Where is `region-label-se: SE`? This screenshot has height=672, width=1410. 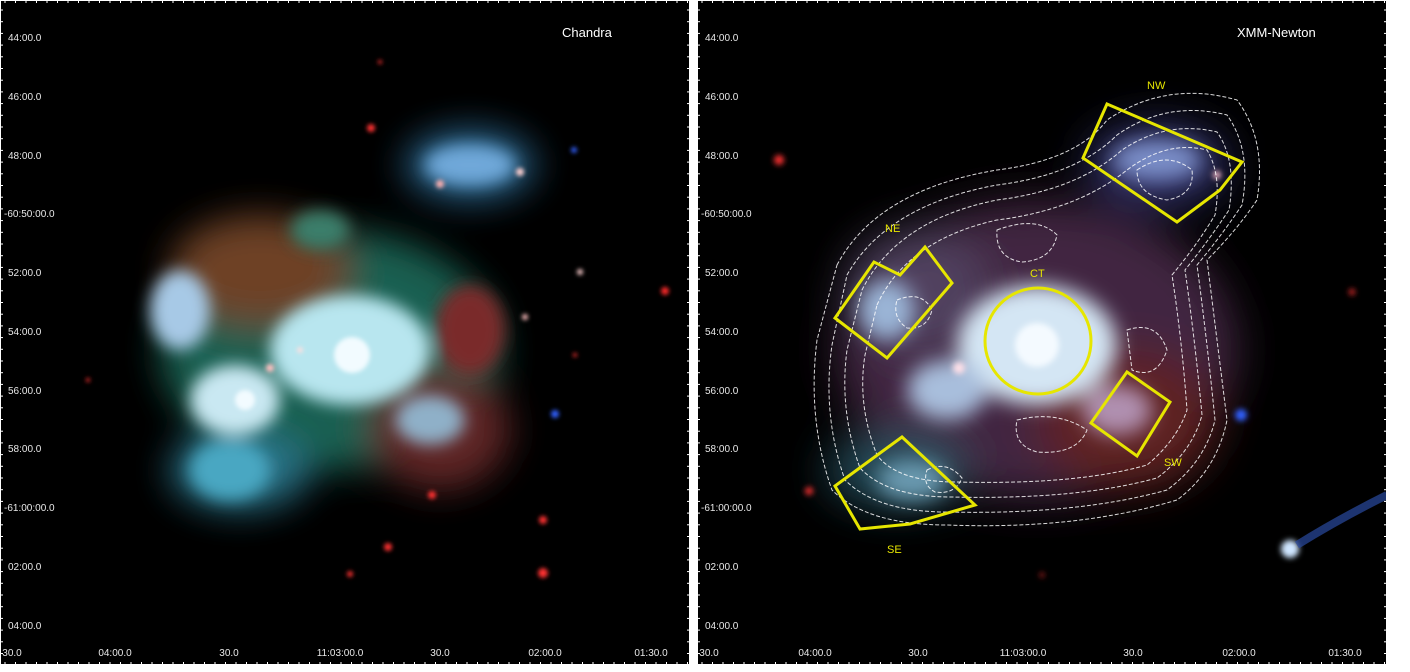 region-label-se: SE is located at coordinates (894, 550).